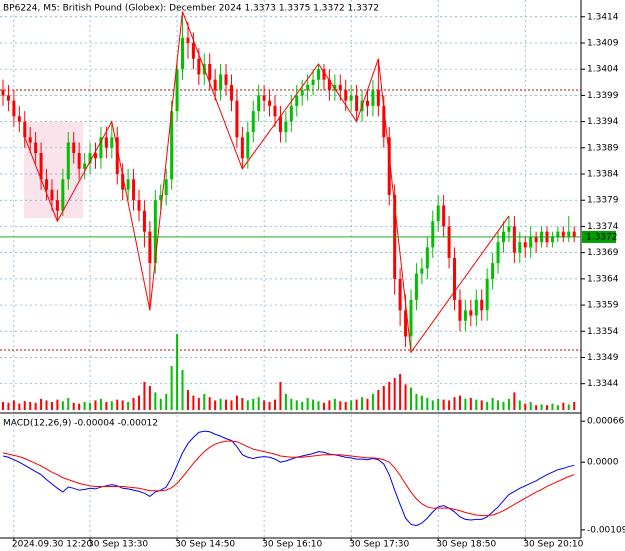 The height and width of the screenshot is (551, 625). I want to click on y-tick-label: 1.3384, so click(603, 175).